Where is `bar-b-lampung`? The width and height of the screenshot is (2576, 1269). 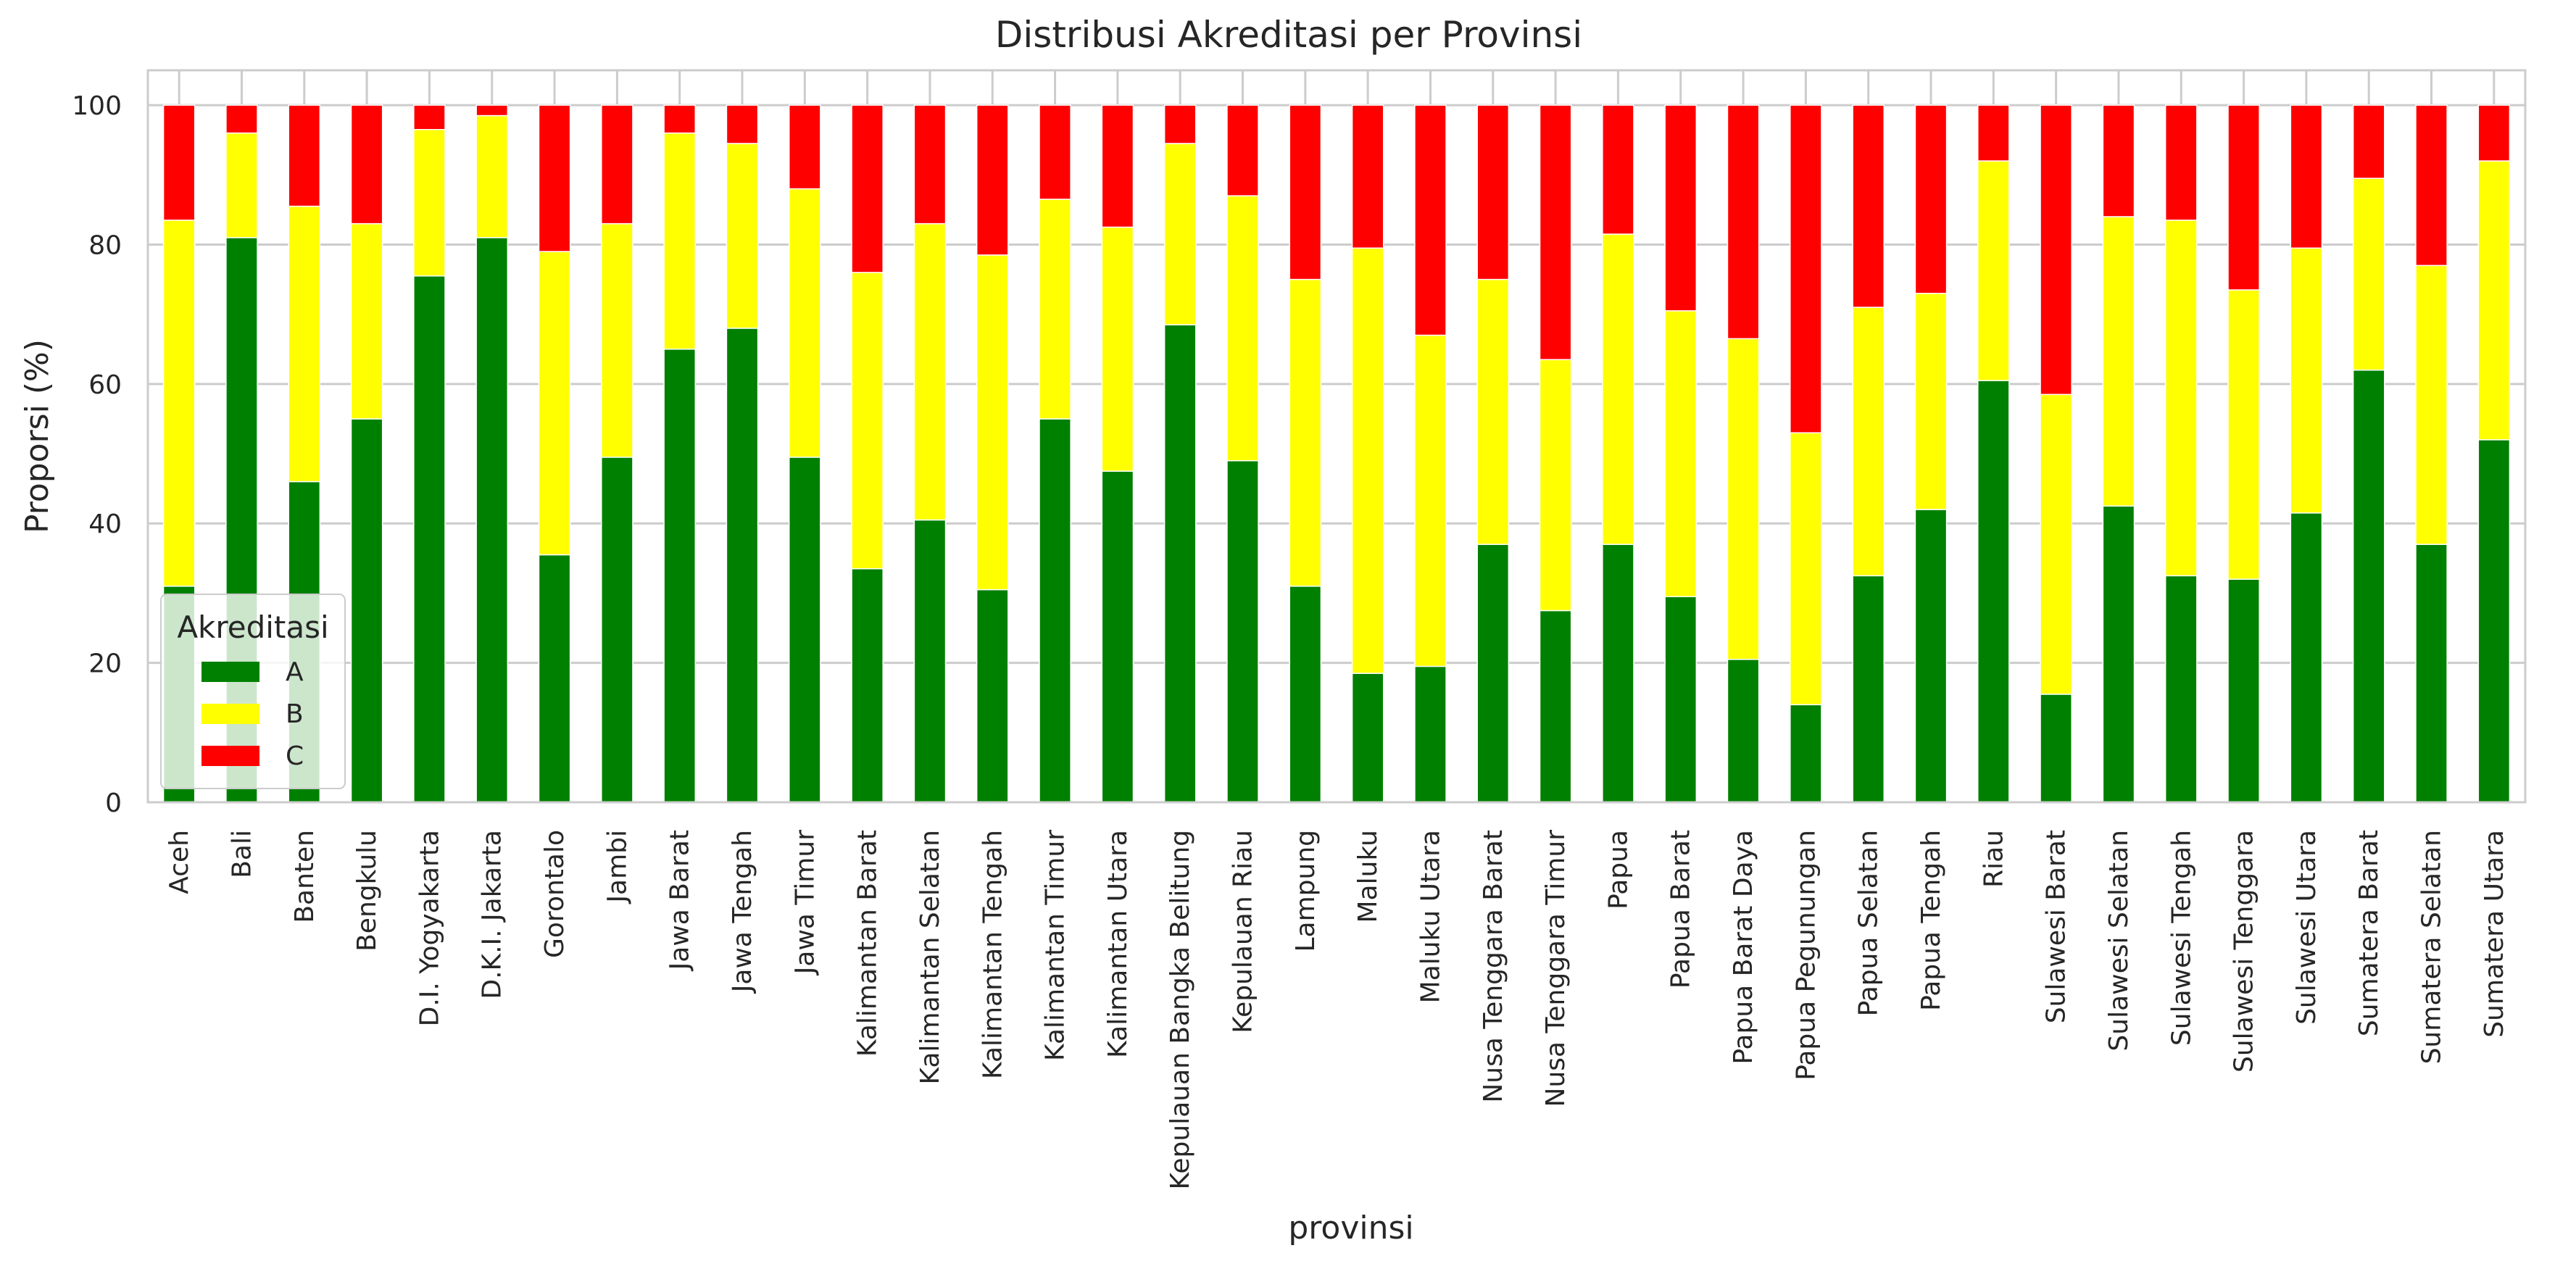
bar-b-lampung is located at coordinates (1305, 432).